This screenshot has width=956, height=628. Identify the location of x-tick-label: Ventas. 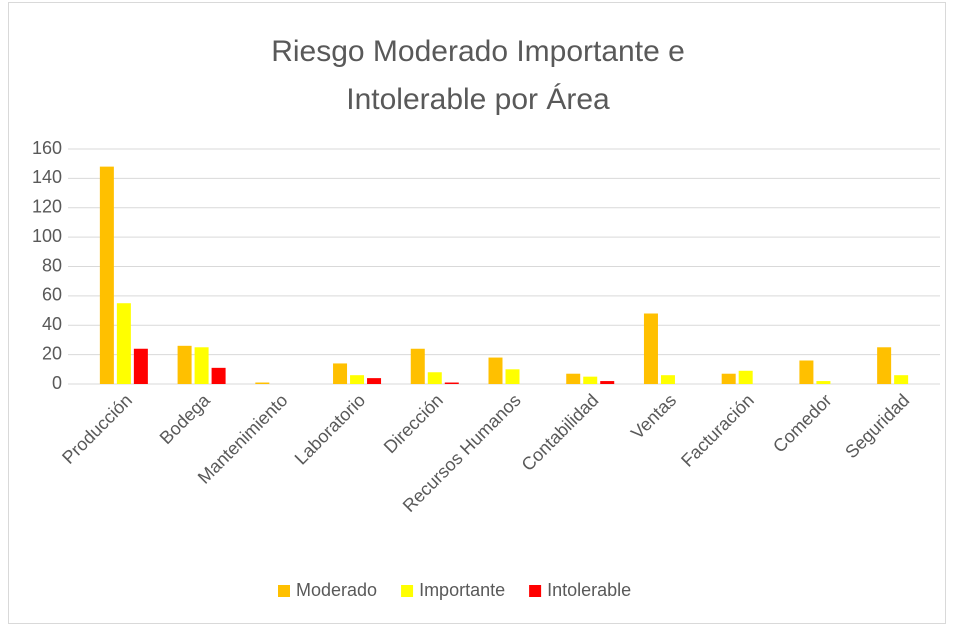
(653, 416).